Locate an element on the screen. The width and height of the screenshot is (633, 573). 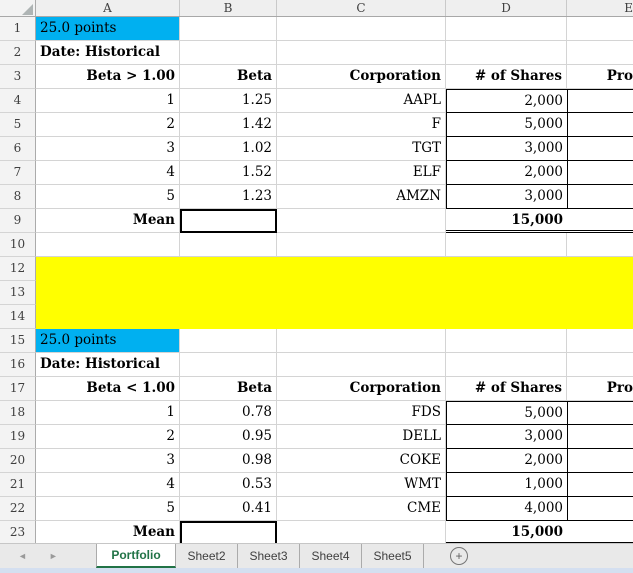
cell-B6: 1.02 is located at coordinates (228, 149).